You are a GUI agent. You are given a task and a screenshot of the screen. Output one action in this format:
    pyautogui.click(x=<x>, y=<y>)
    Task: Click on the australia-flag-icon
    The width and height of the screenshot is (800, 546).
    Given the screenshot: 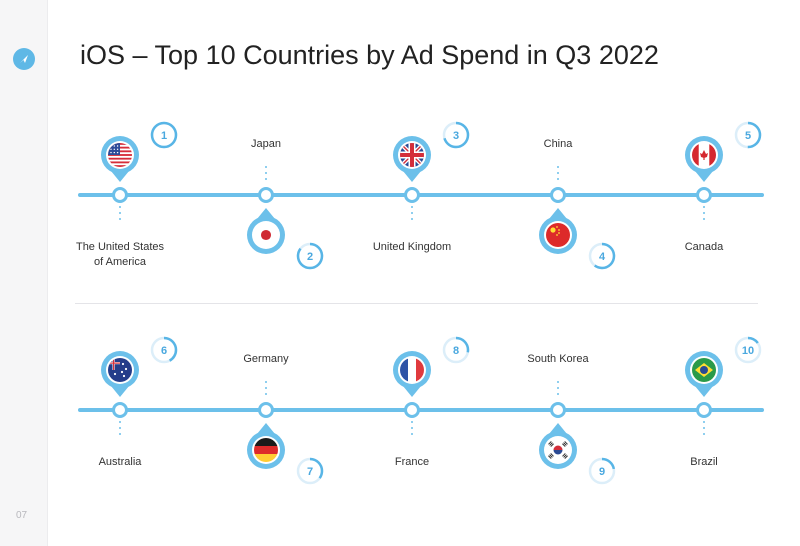 What is the action you would take?
    pyautogui.click(x=120, y=370)
    